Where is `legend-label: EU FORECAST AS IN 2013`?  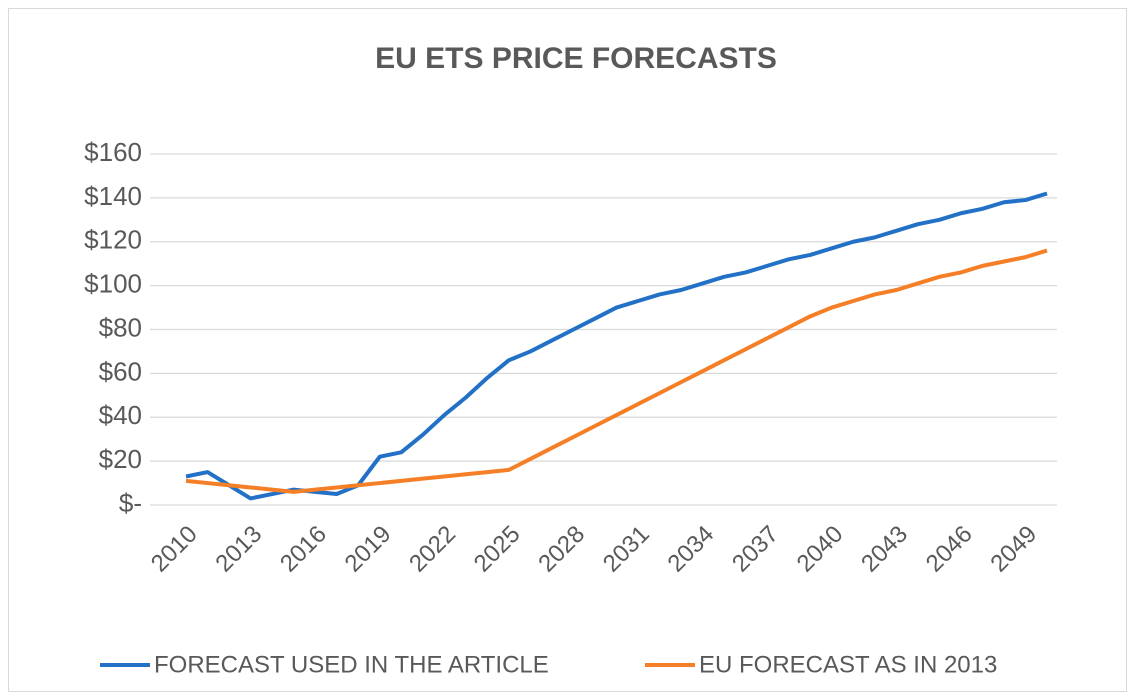
legend-label: EU FORECAST AS IN 2013 is located at coordinates (848, 664).